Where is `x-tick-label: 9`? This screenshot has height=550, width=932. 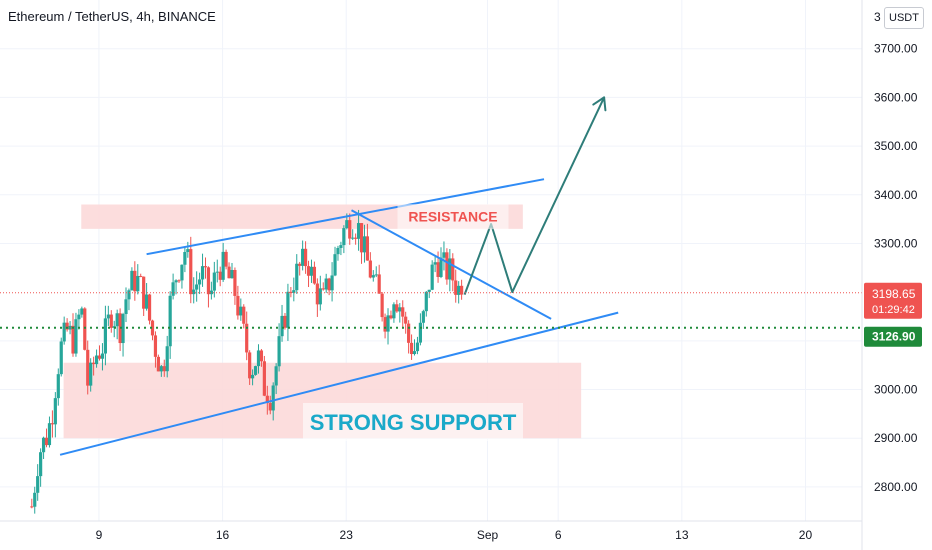 x-tick-label: 9 is located at coordinates (99, 535).